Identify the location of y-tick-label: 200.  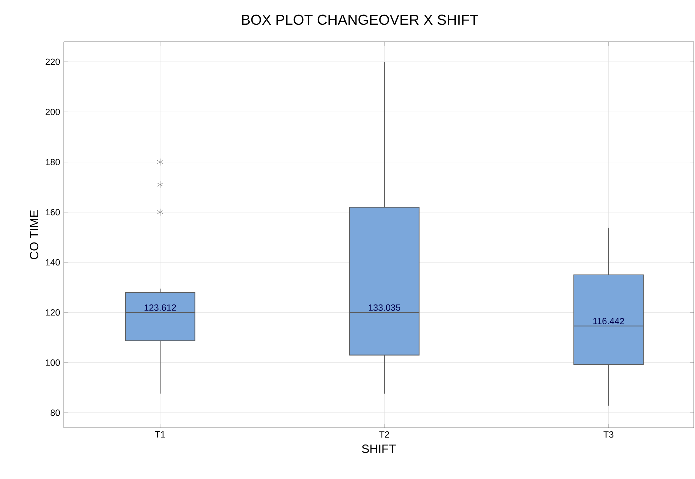
(53, 112).